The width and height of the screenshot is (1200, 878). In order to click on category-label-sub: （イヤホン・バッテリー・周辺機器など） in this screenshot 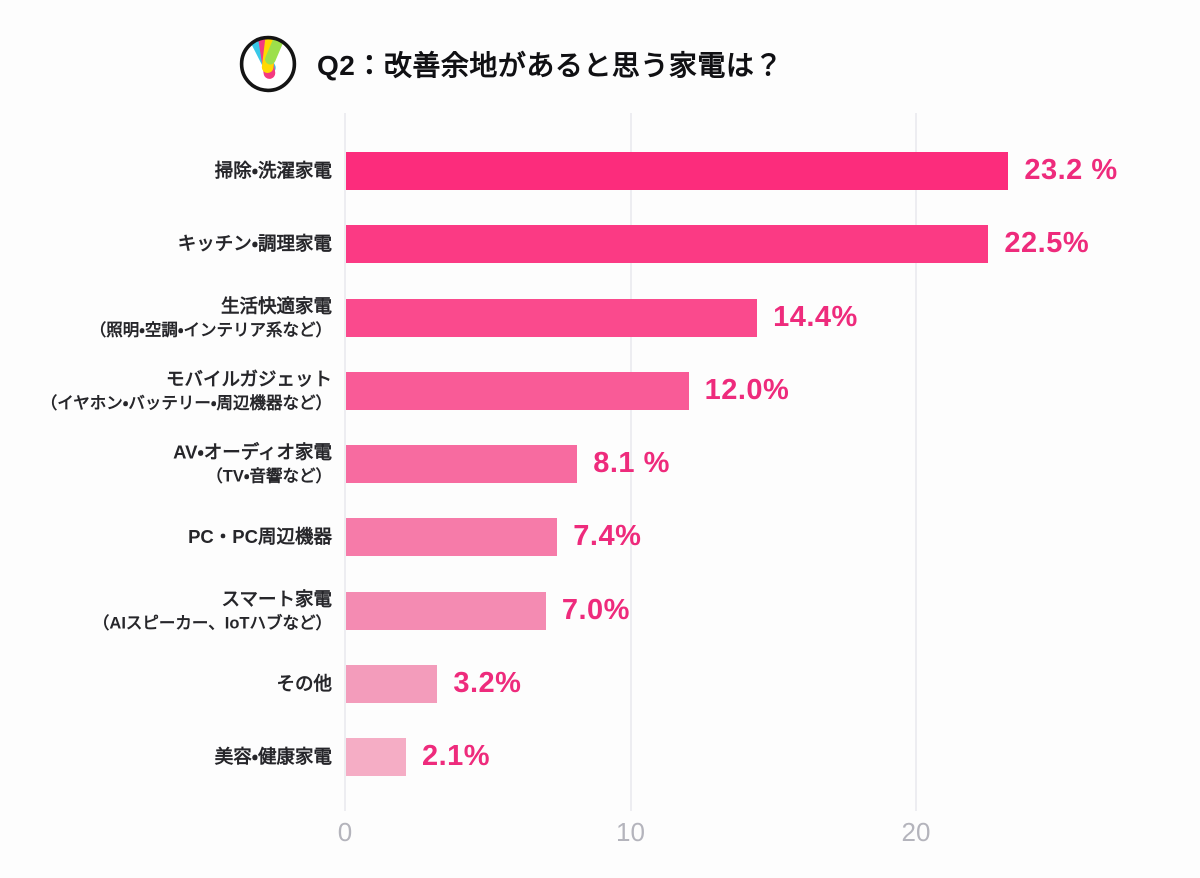, I will do `click(186, 403)`.